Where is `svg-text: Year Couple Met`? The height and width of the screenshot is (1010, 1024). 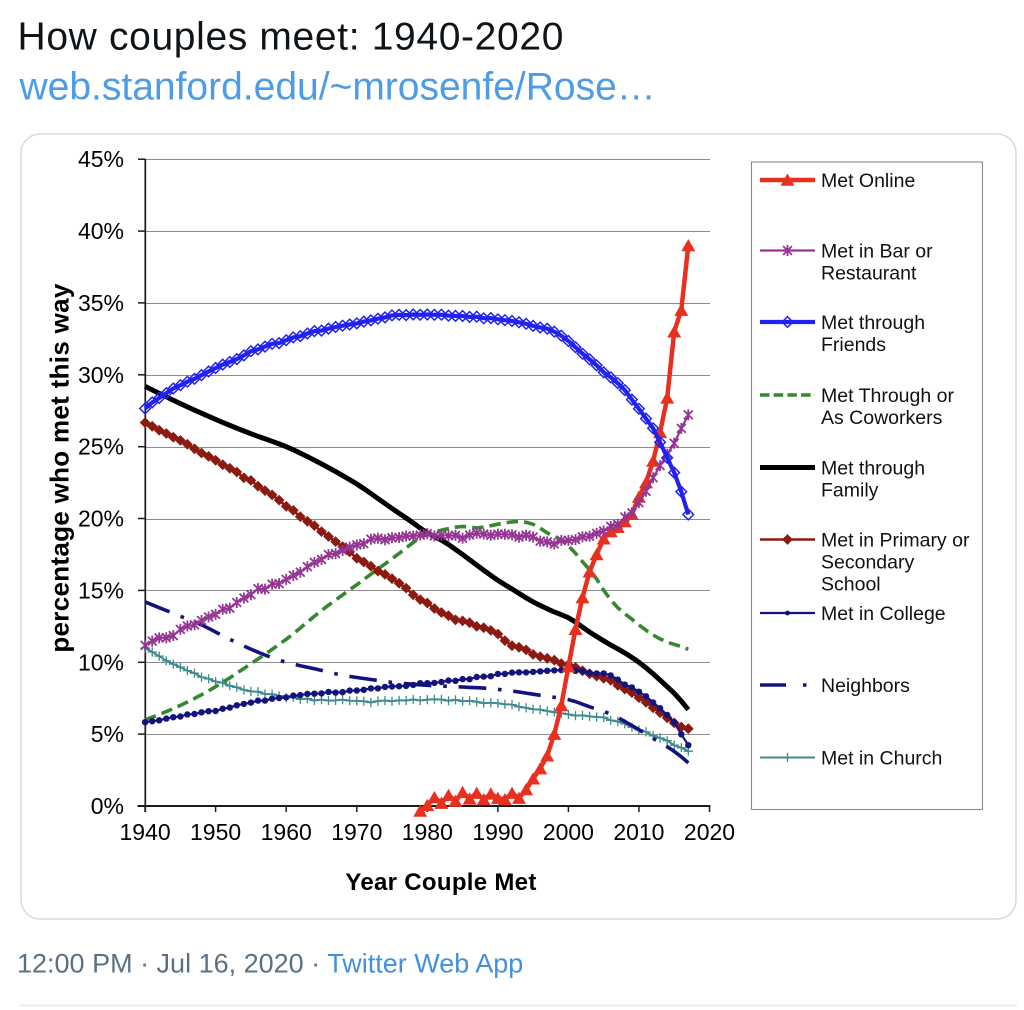 svg-text: Year Couple Met is located at coordinates (440, 882).